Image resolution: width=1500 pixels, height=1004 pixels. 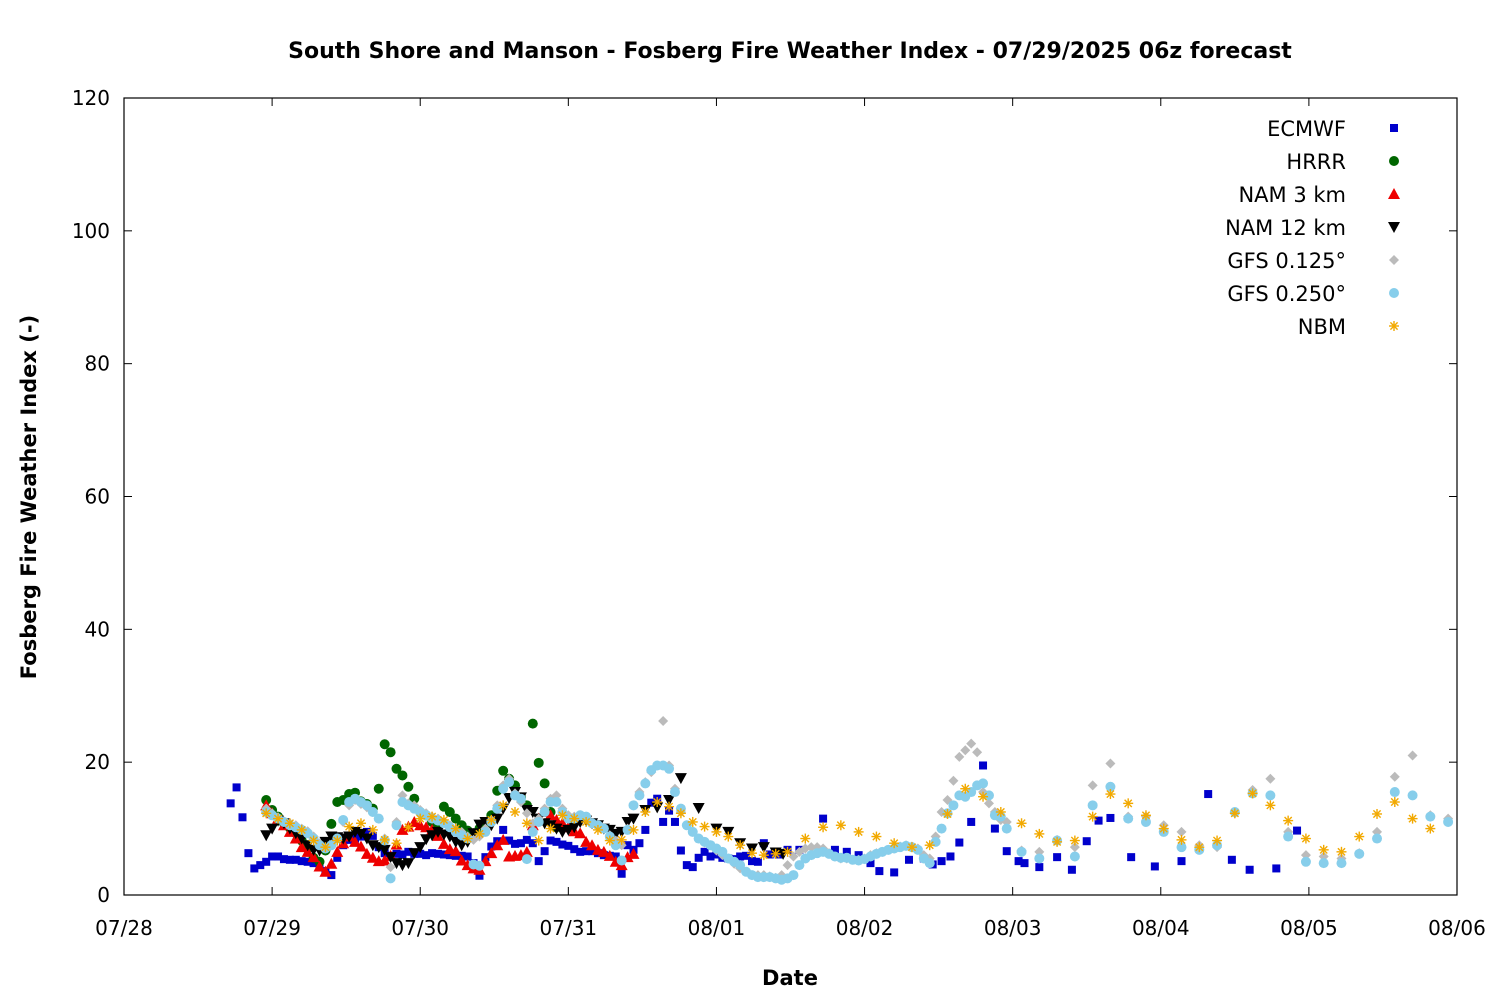 What do you see at coordinates (1394, 293) in the screenshot?
I see `legend-marker` at bounding box center [1394, 293].